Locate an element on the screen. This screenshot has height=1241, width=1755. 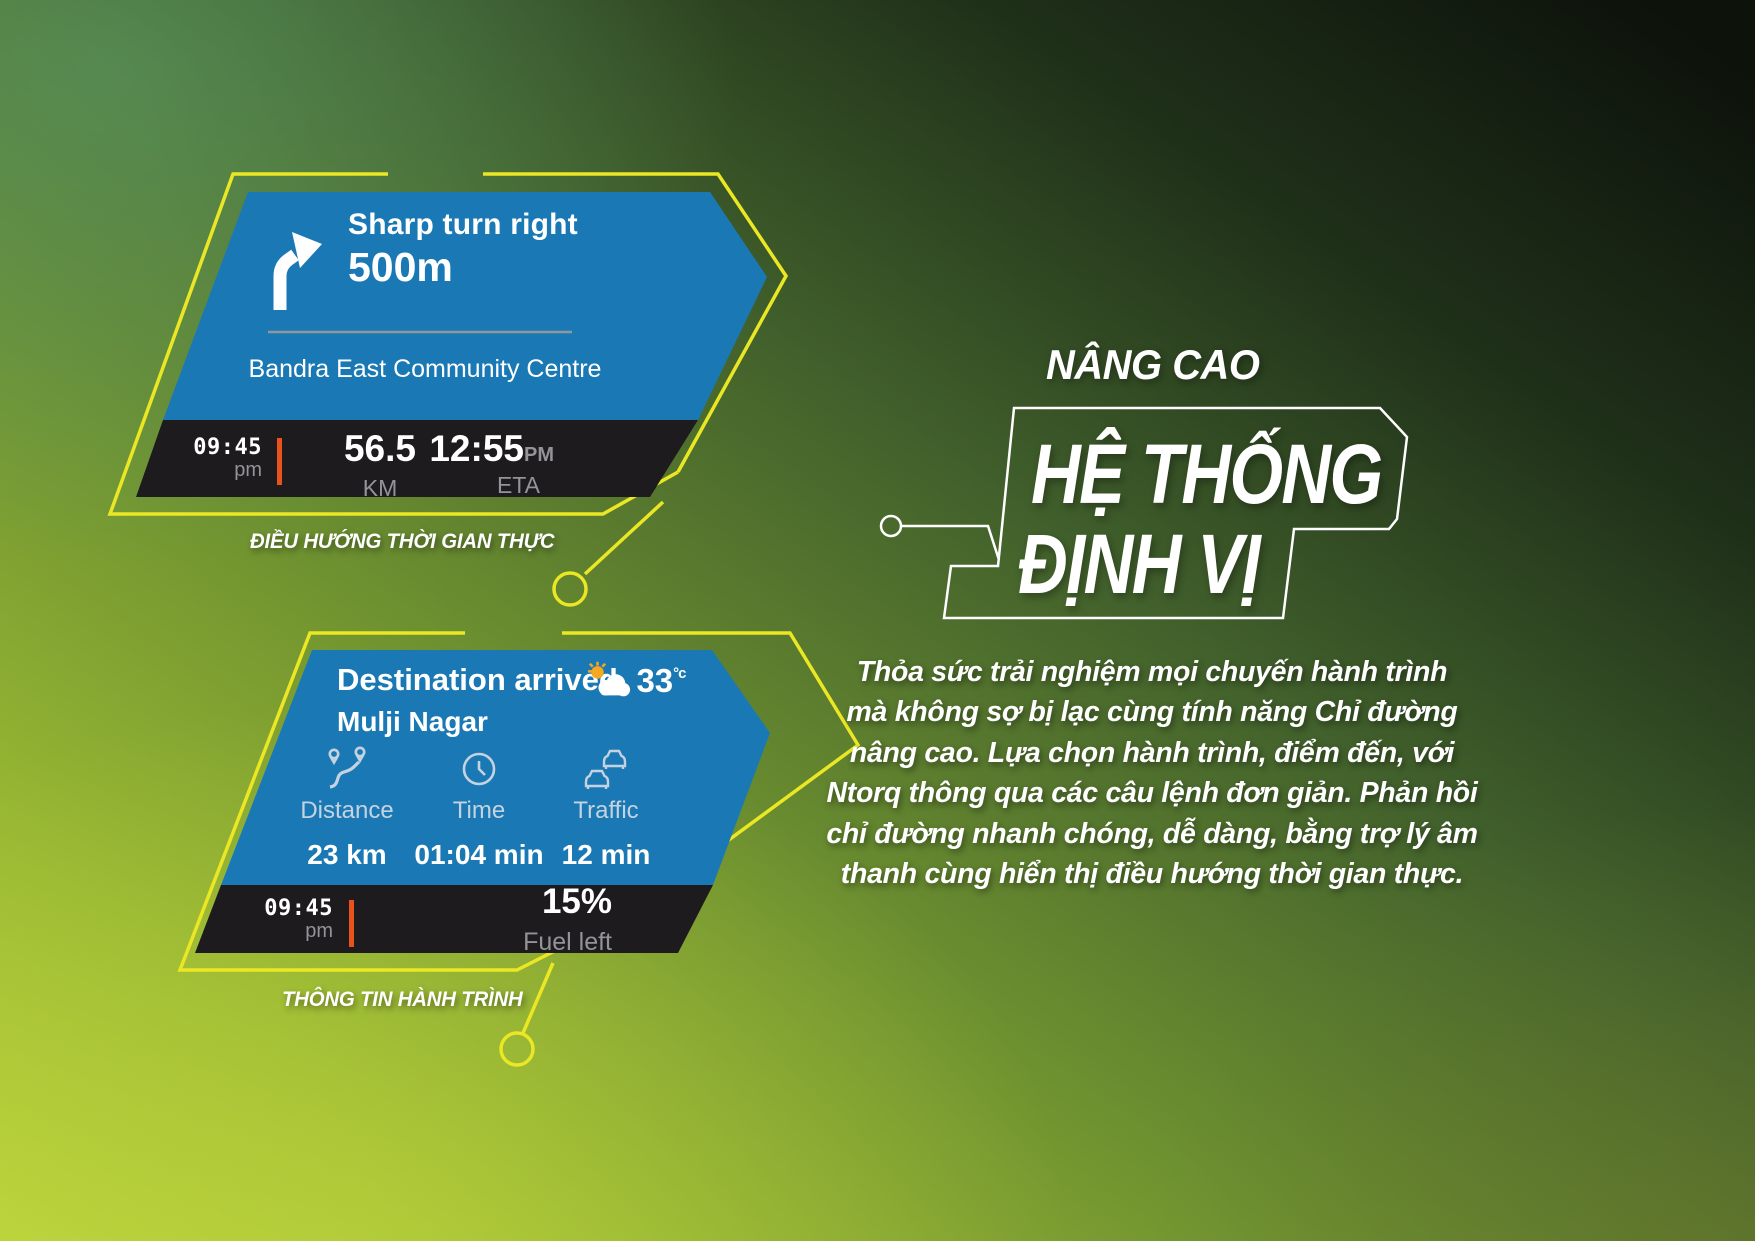
headline-title-line1: HỆ THỐNG is located at coordinates (1207, 474).